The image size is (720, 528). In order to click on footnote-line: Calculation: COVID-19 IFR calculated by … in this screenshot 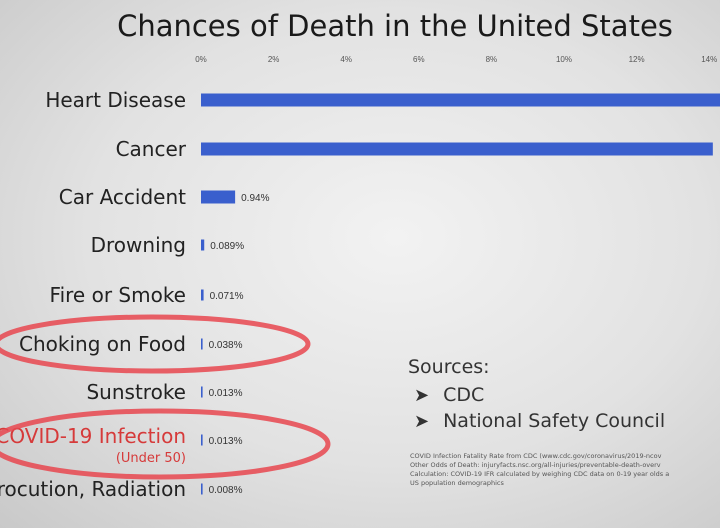, I will do `click(540, 474)`.